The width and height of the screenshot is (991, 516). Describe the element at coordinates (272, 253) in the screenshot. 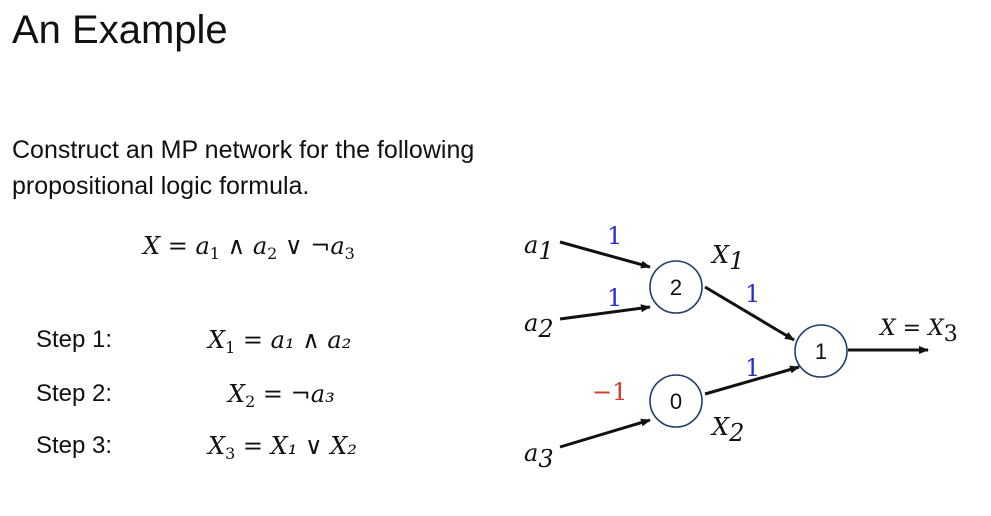

I see `formula-term-2-sub: 2` at that location.